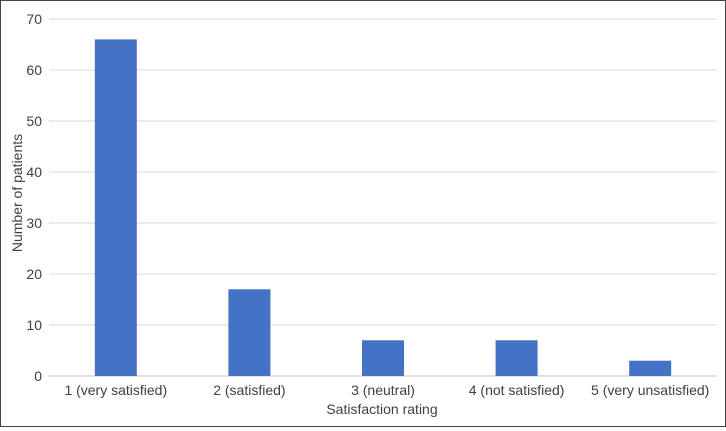 The width and height of the screenshot is (726, 431). I want to click on y-tick-label: 10, so click(34, 325).